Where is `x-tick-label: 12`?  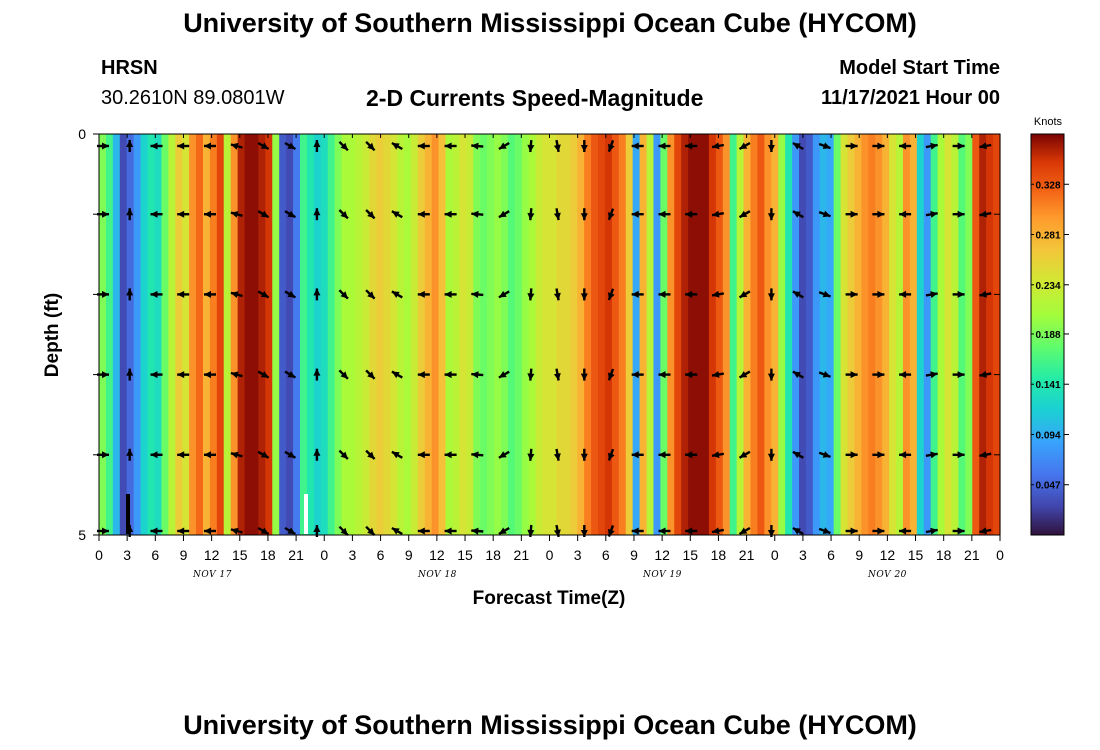
x-tick-label: 12 is located at coordinates (437, 555).